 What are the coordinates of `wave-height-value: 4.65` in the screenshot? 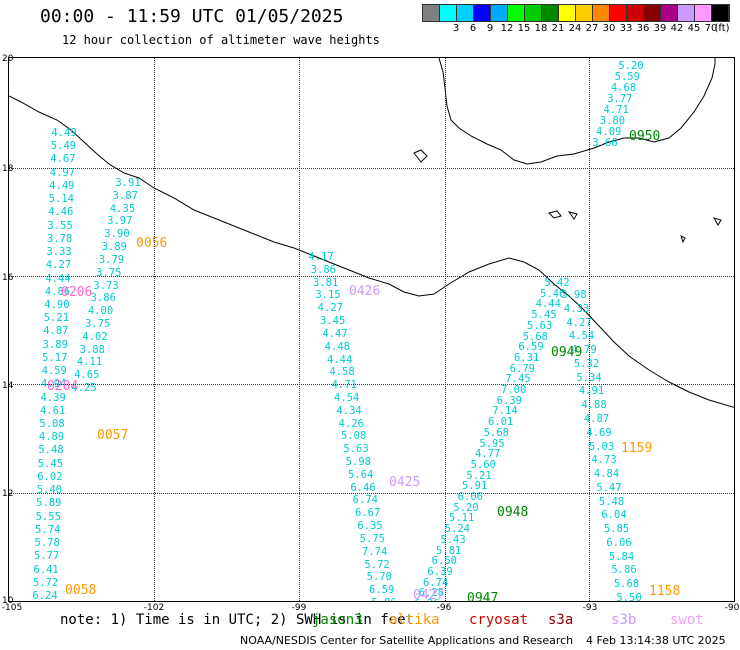 It's located at (87, 375).